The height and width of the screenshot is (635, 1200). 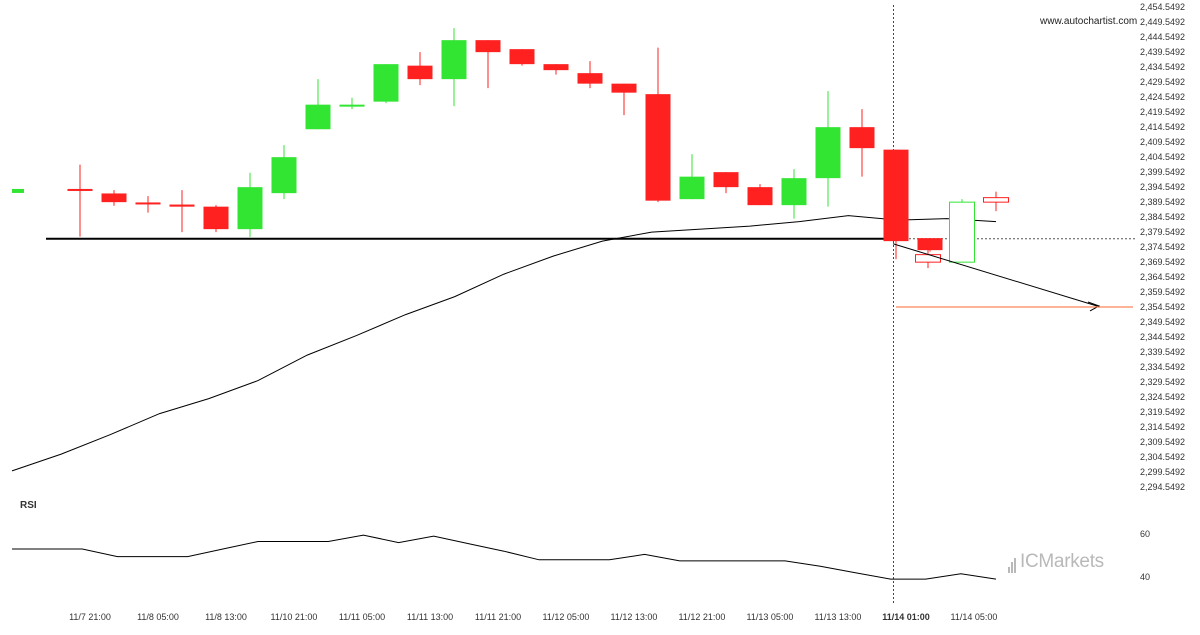 I want to click on y-tick-label: 2,309.5492, so click(x=1162, y=442).